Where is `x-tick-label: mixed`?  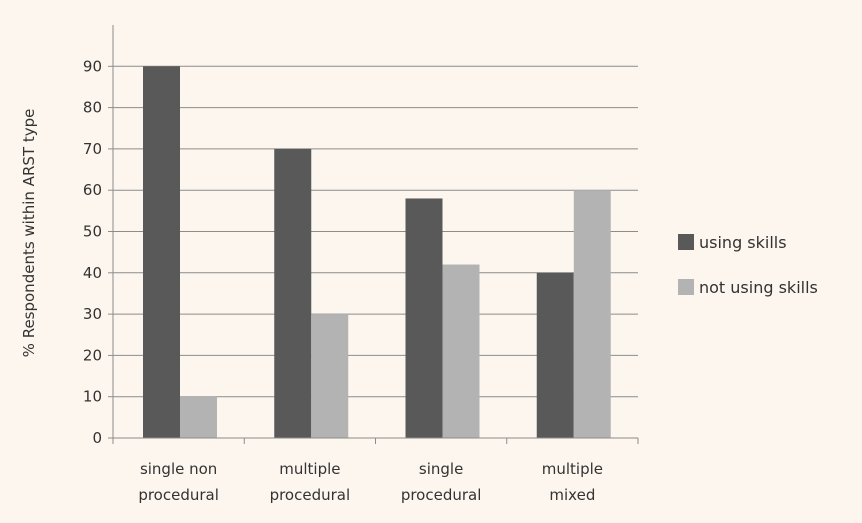 x-tick-label: mixed is located at coordinates (572, 495).